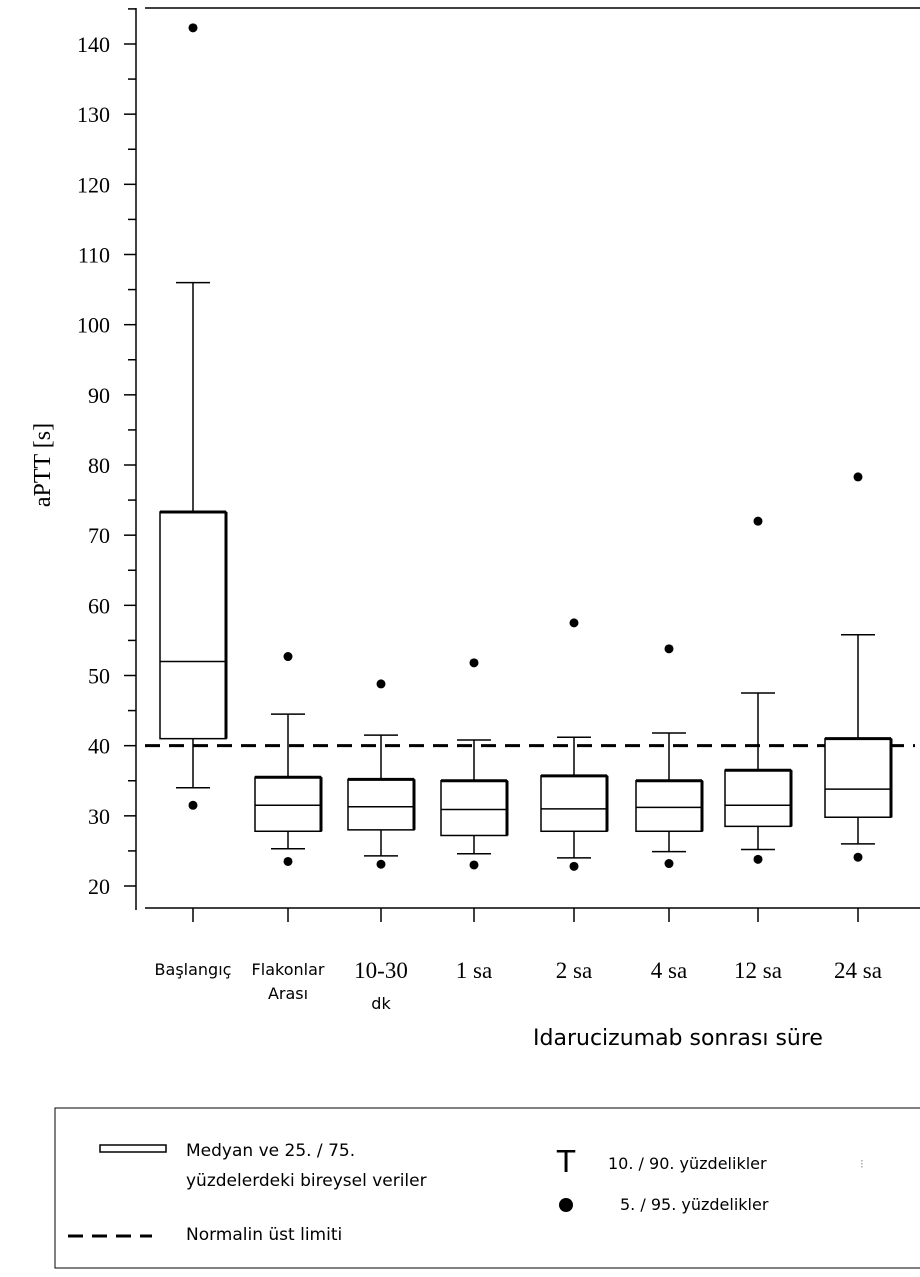 This screenshot has width=920, height=1277. Describe the element at coordinates (99, 605) in the screenshot. I see `y-tick-label: 60` at that location.